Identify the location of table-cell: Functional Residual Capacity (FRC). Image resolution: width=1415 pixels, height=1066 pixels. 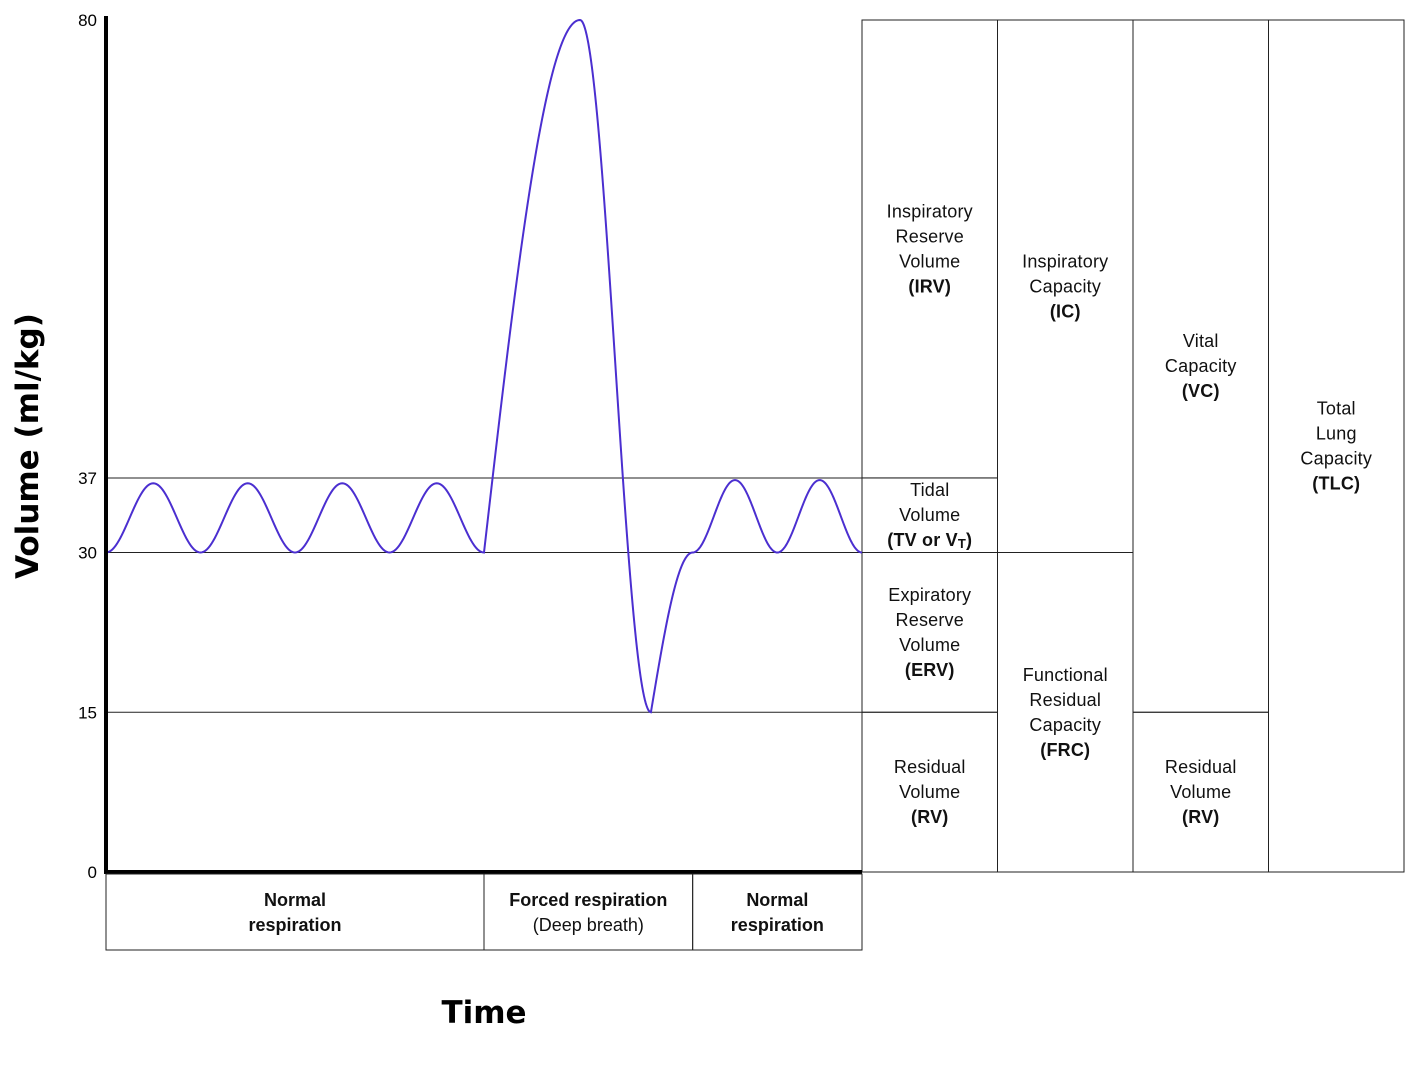
(1065, 712).